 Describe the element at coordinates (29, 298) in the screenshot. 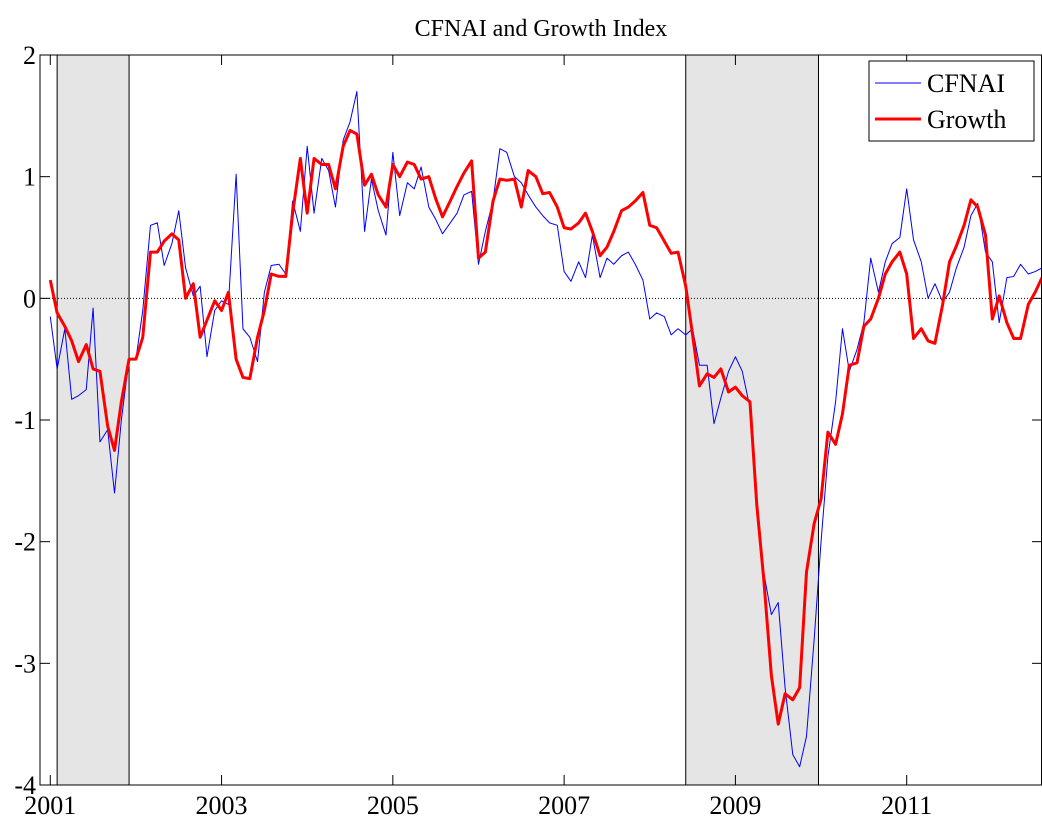

I see `y-tick-label: 0` at that location.